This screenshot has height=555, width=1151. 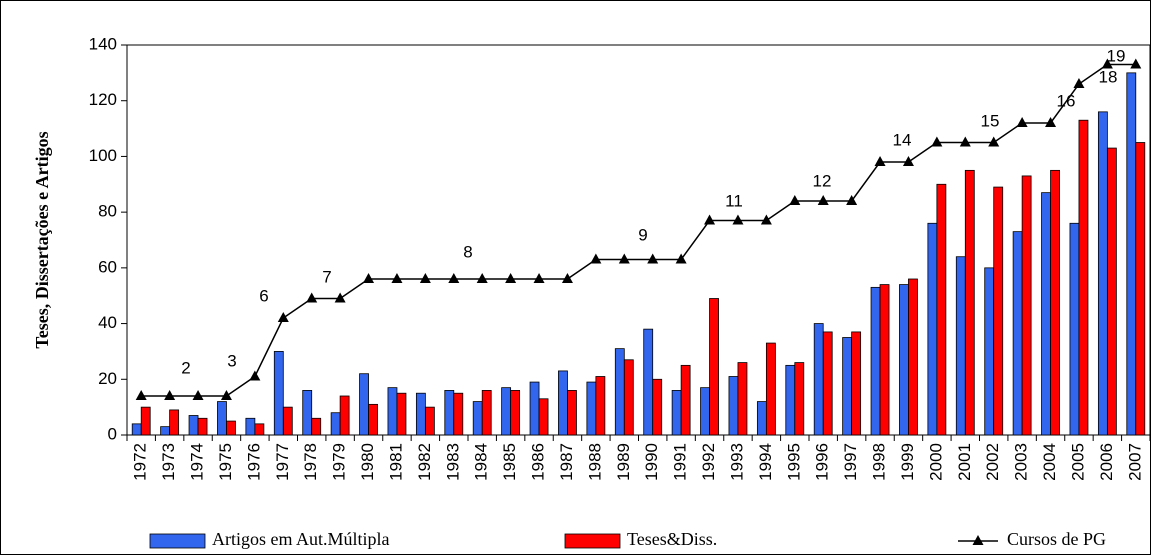 What do you see at coordinates (734, 200) in the screenshot?
I see `annotation: 11` at bounding box center [734, 200].